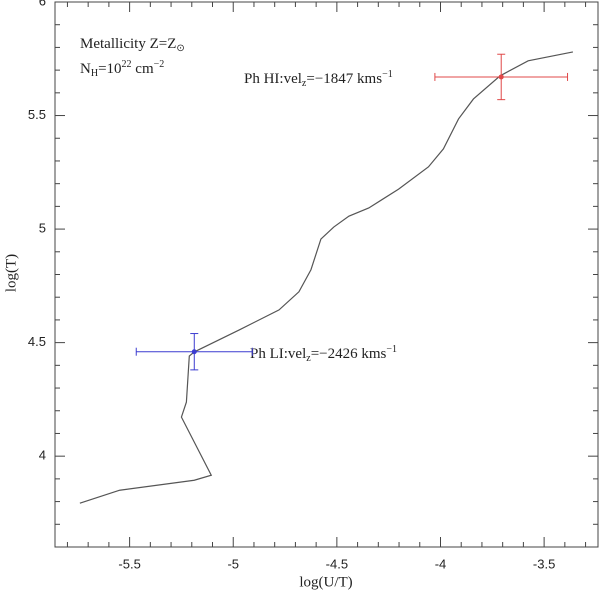 This screenshot has height=595, width=600. What do you see at coordinates (233, 563) in the screenshot?
I see `x-tick-label: -5` at bounding box center [233, 563].